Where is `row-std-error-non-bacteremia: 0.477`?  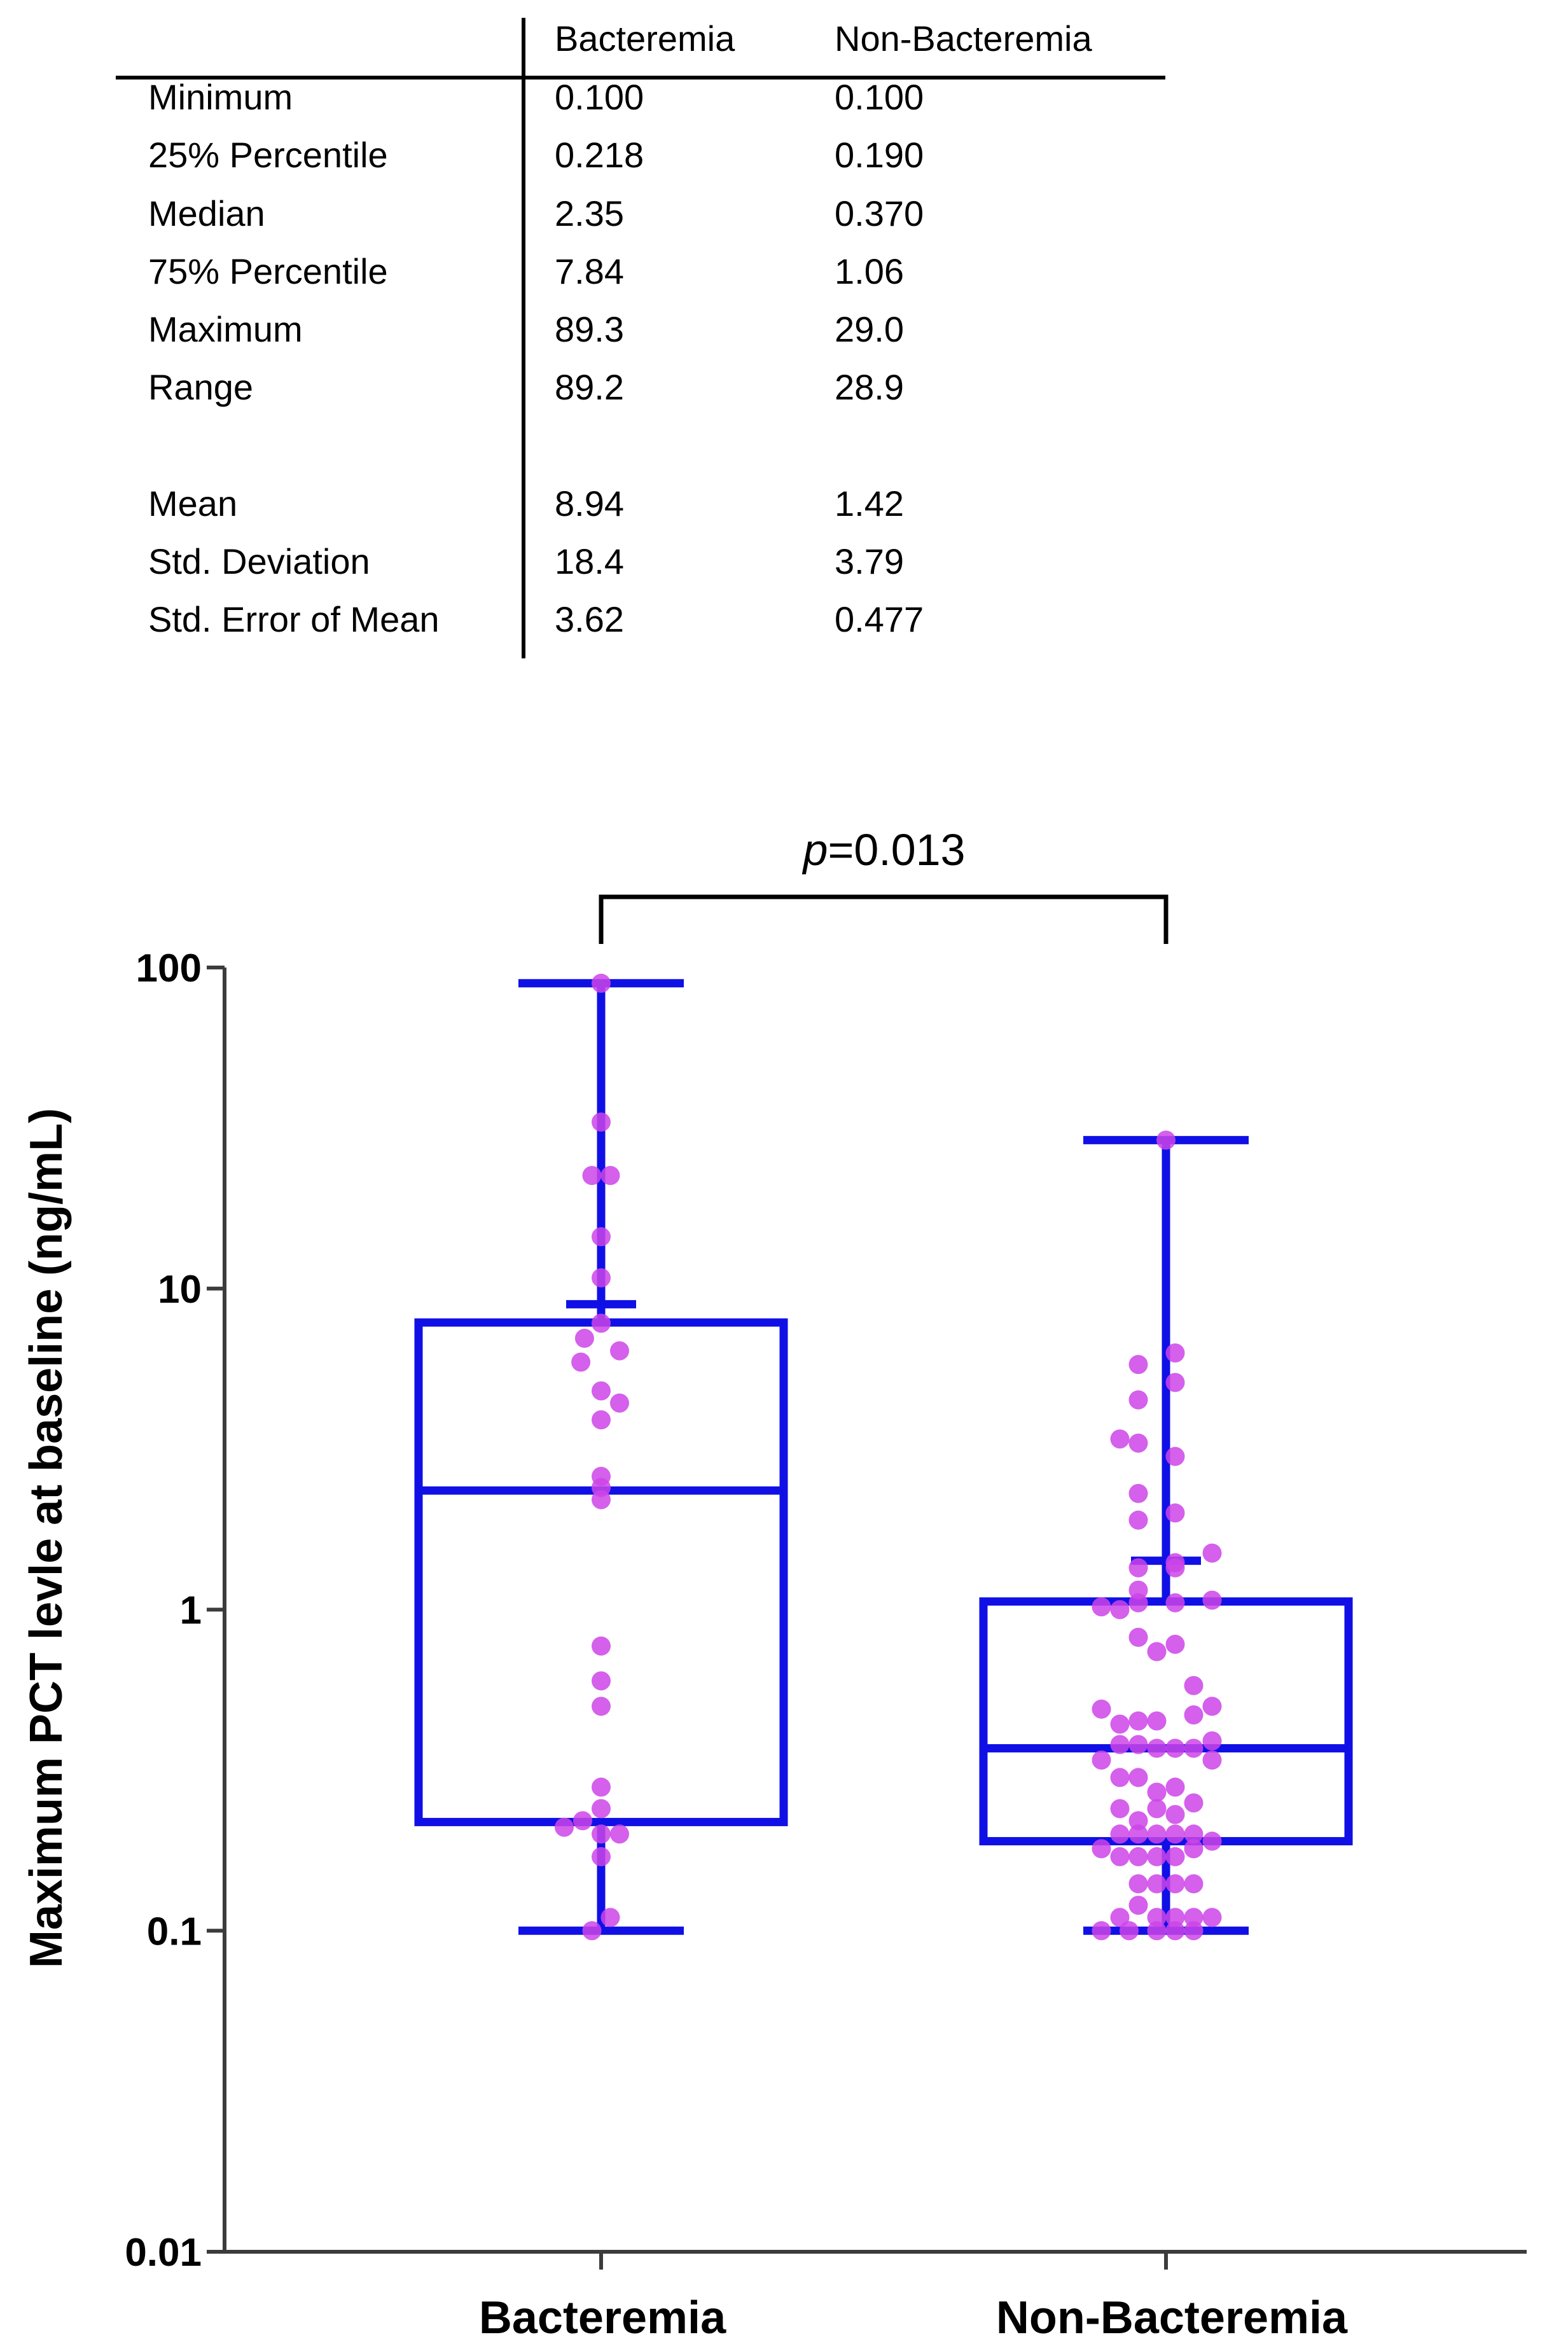
row-std-error-non-bacteremia: 0.477 is located at coordinates (879, 619).